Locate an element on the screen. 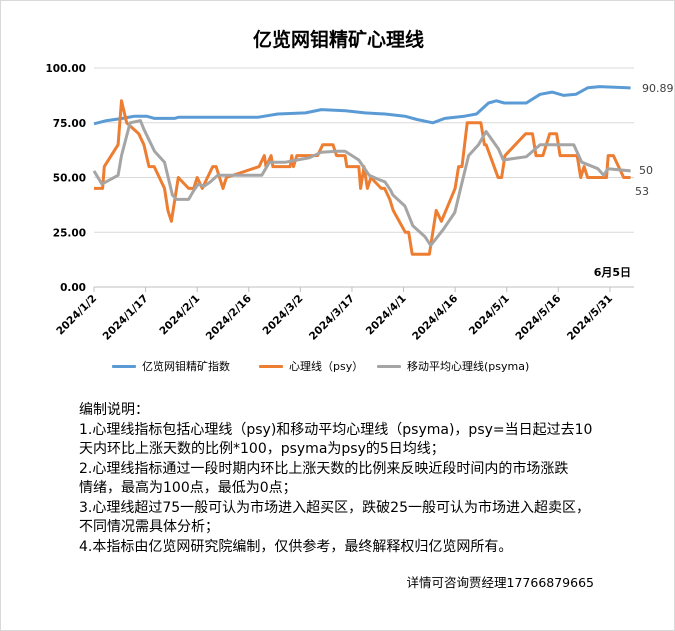 The height and width of the screenshot is (631, 675). notes-line: 情绪，最高为100点，最低为0点； is located at coordinates (188, 488).